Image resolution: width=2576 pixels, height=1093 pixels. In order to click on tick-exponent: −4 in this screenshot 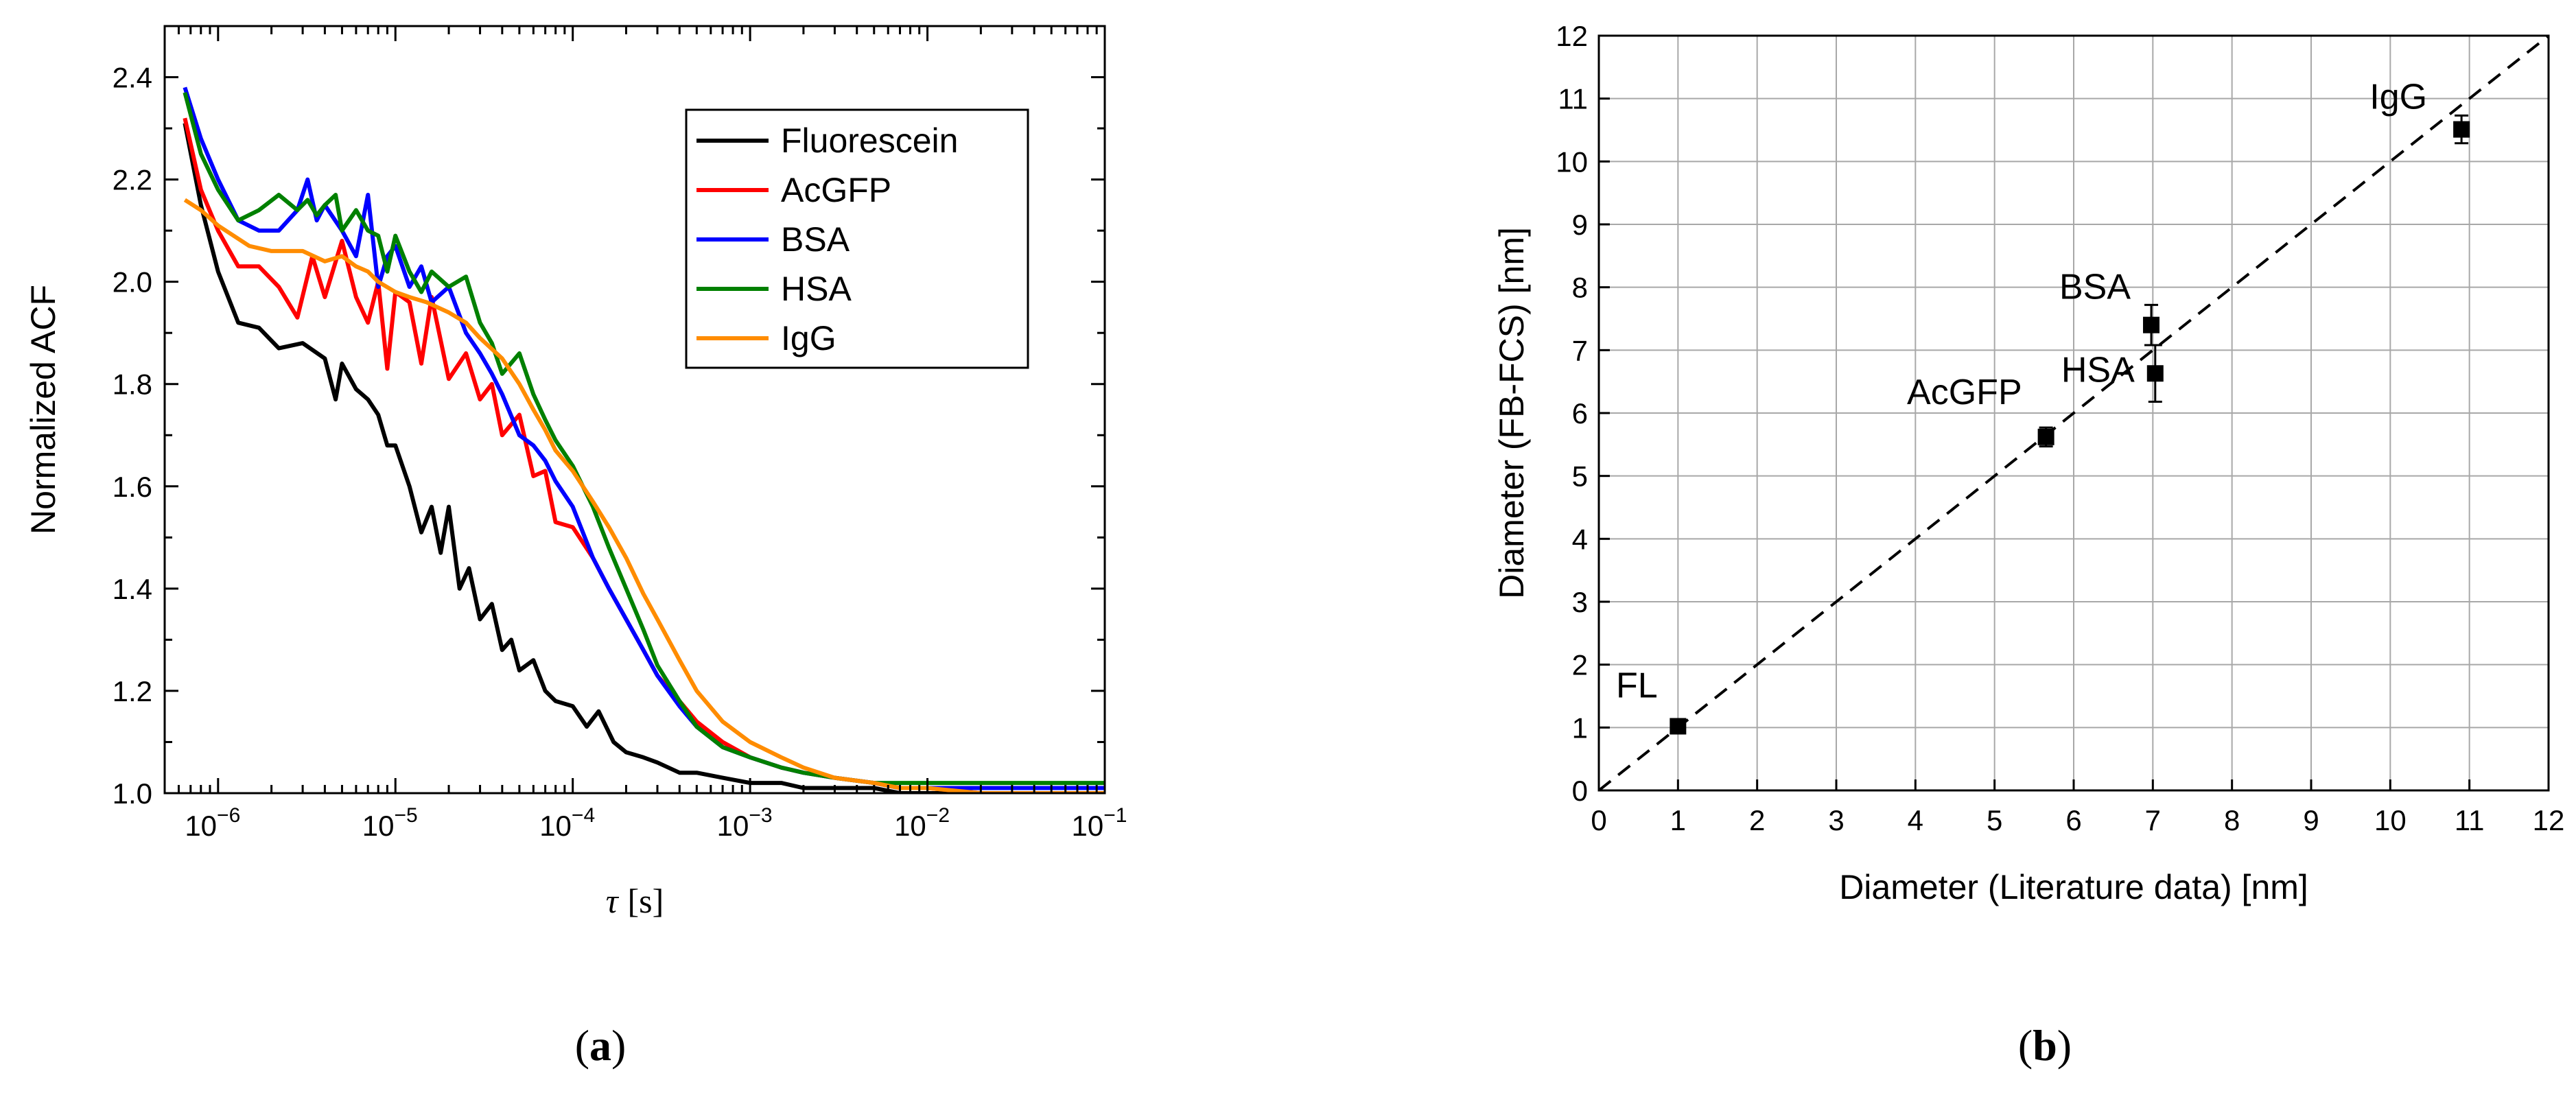, I will do `click(583, 815)`.